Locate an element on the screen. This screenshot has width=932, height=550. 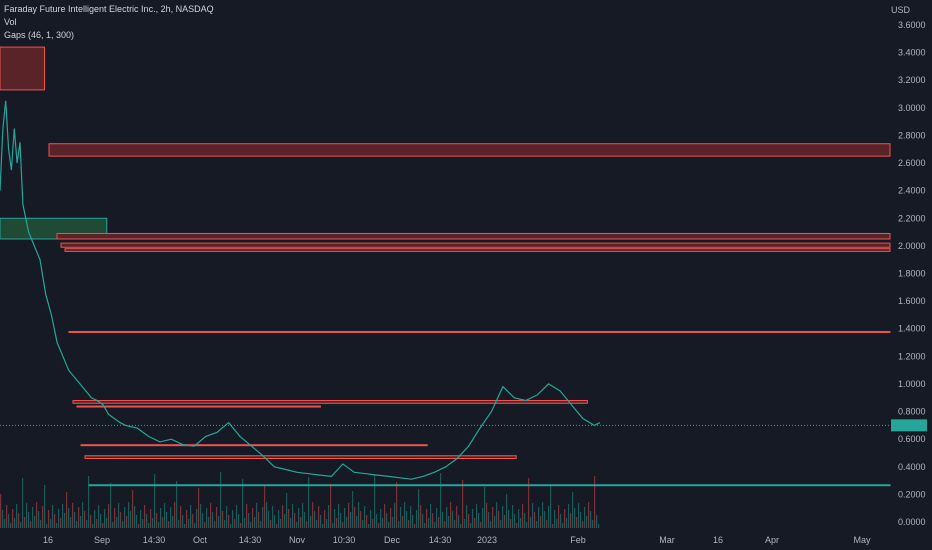
x-tick-label: Dec is located at coordinates (392, 540).